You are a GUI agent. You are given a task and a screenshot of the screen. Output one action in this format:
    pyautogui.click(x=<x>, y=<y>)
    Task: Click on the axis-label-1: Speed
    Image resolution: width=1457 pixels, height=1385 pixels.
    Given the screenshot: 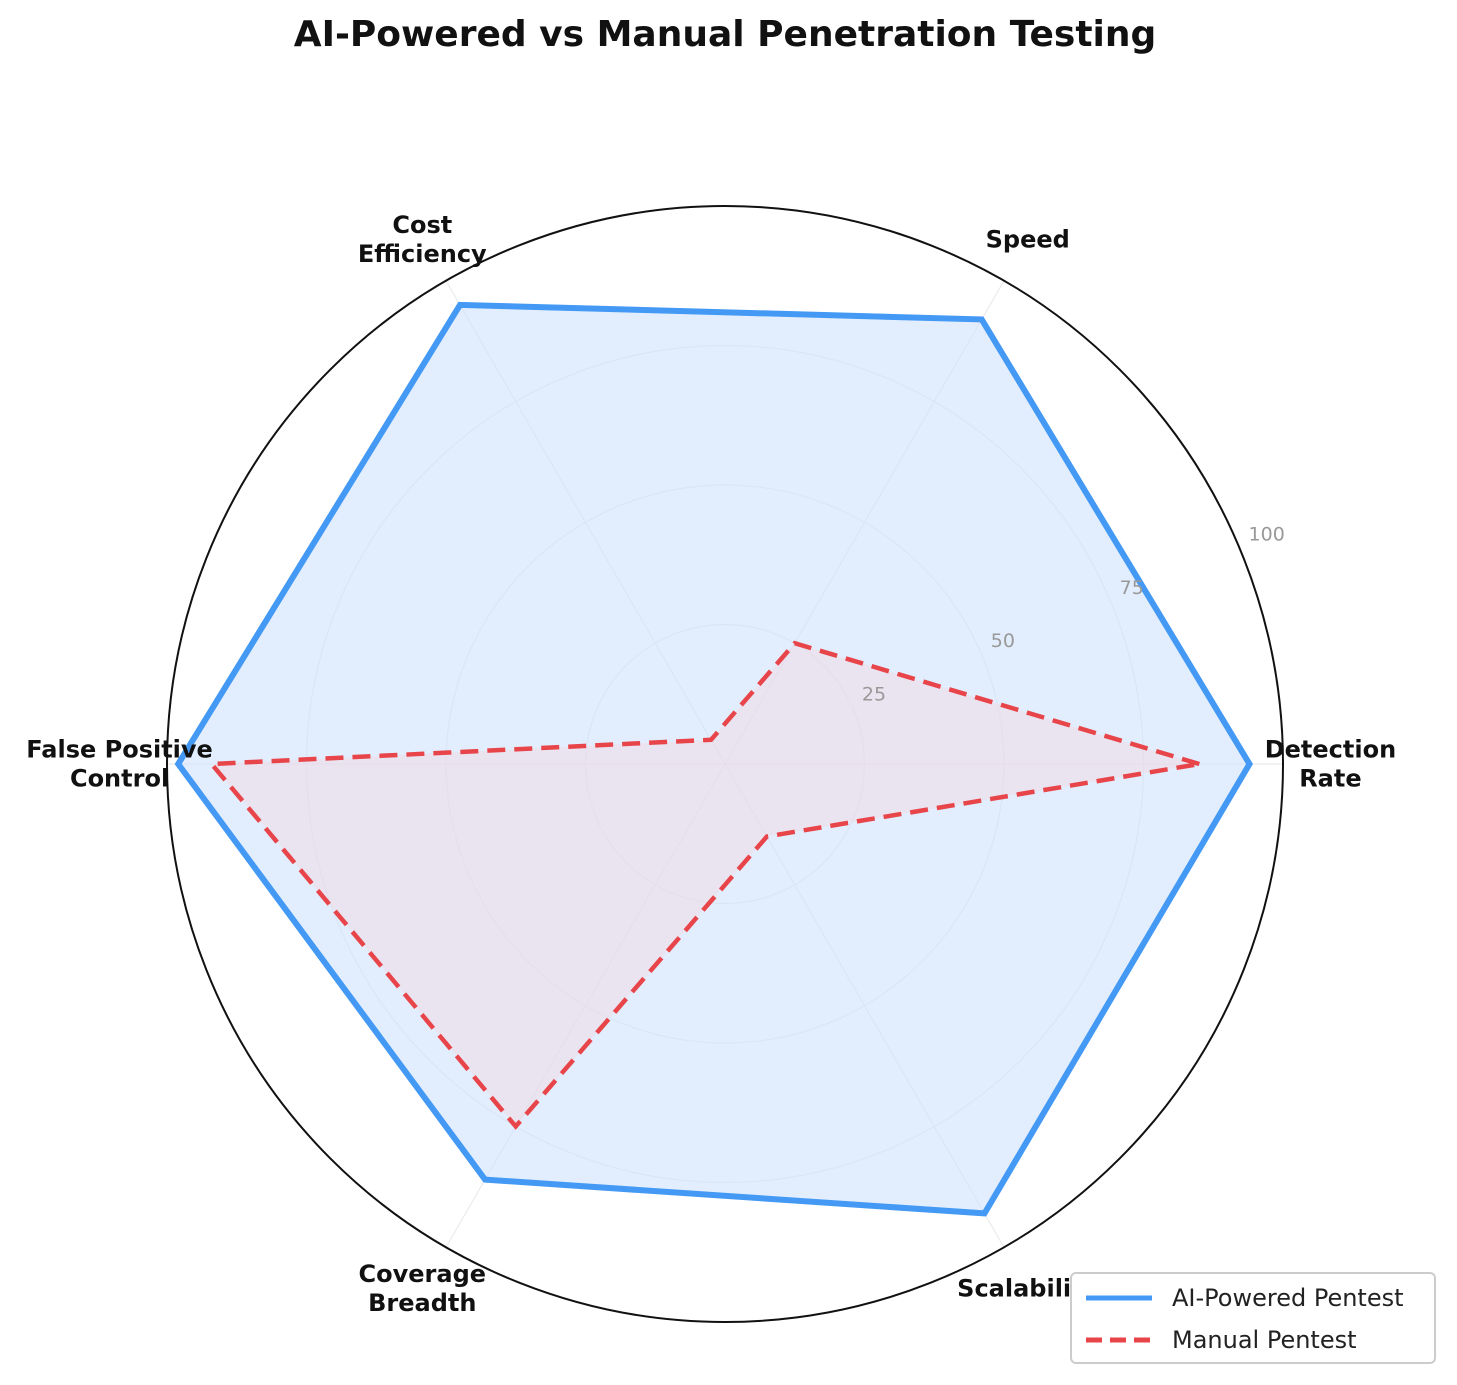 What is the action you would take?
    pyautogui.click(x=1028, y=240)
    